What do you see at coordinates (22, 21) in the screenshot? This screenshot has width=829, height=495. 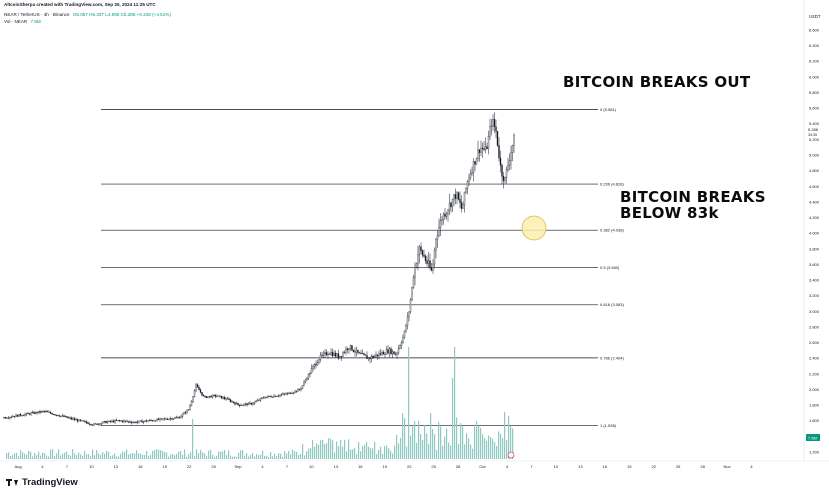 I see `volume-legend: Vol · NEAR 7.5M` at bounding box center [22, 21].